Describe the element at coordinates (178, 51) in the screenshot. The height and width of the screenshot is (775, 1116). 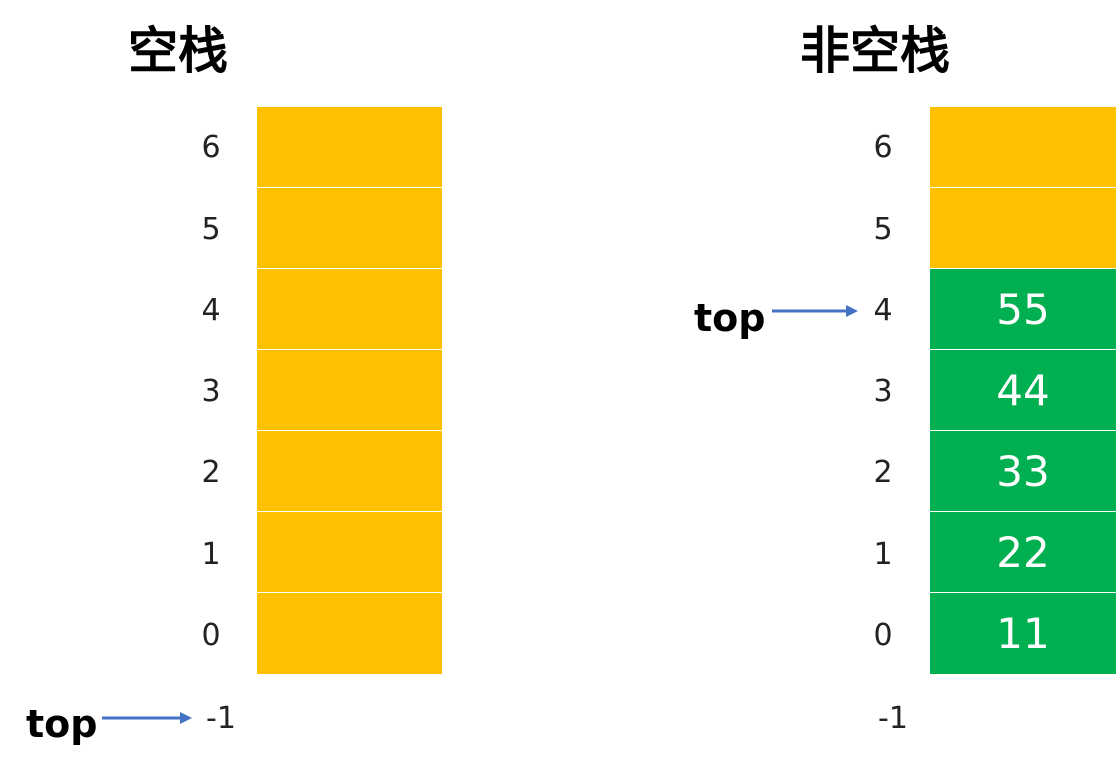
I see `empty-stack-title: 空栈` at that location.